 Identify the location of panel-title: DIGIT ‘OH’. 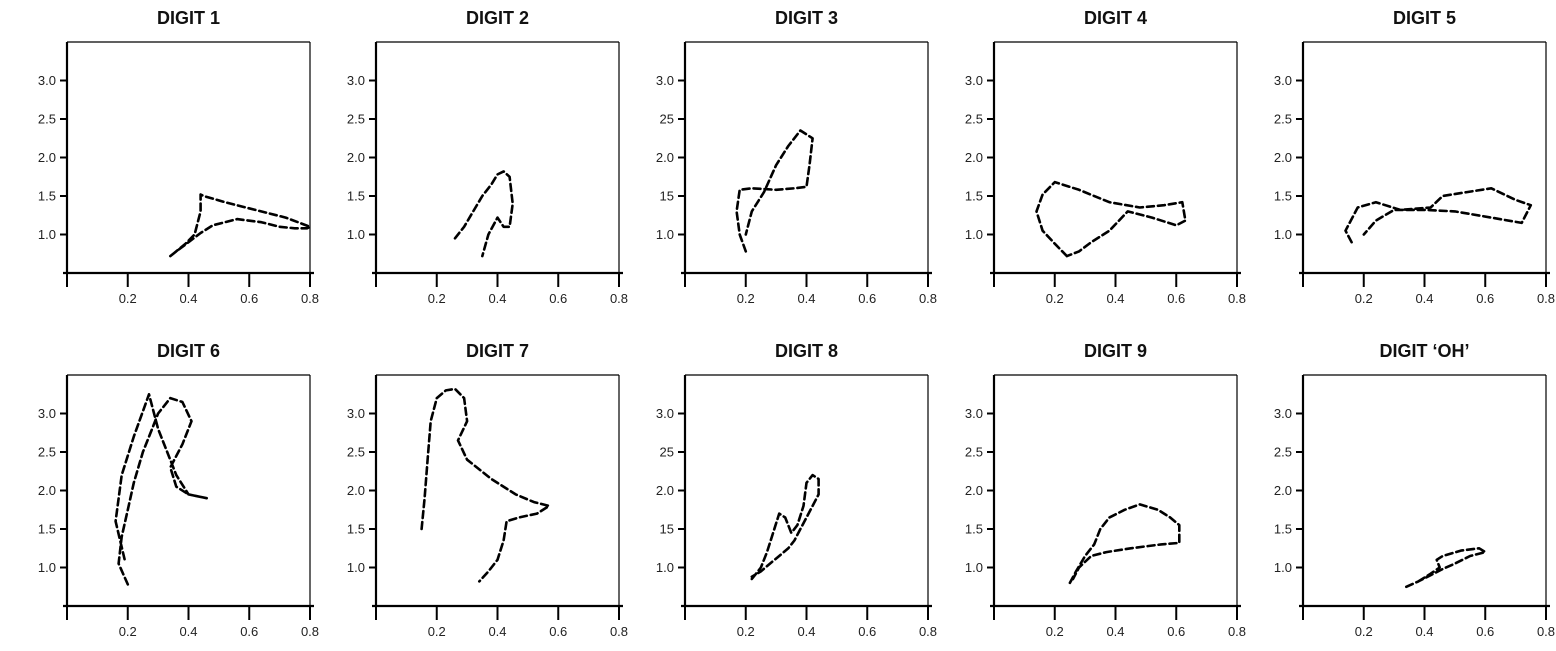
(1425, 351).